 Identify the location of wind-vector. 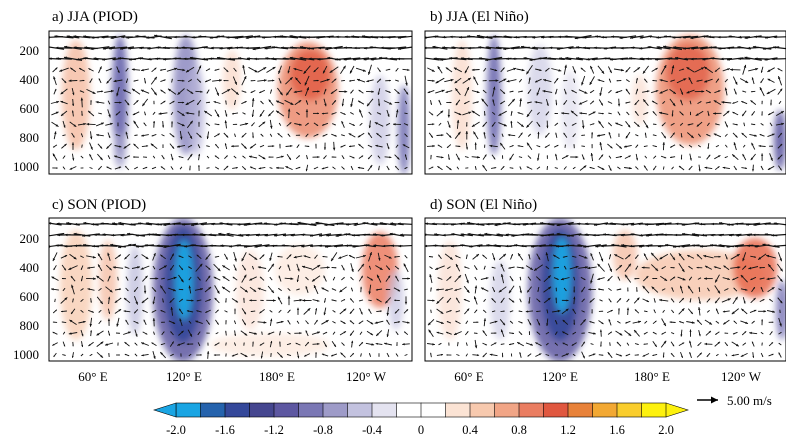
(538, 58).